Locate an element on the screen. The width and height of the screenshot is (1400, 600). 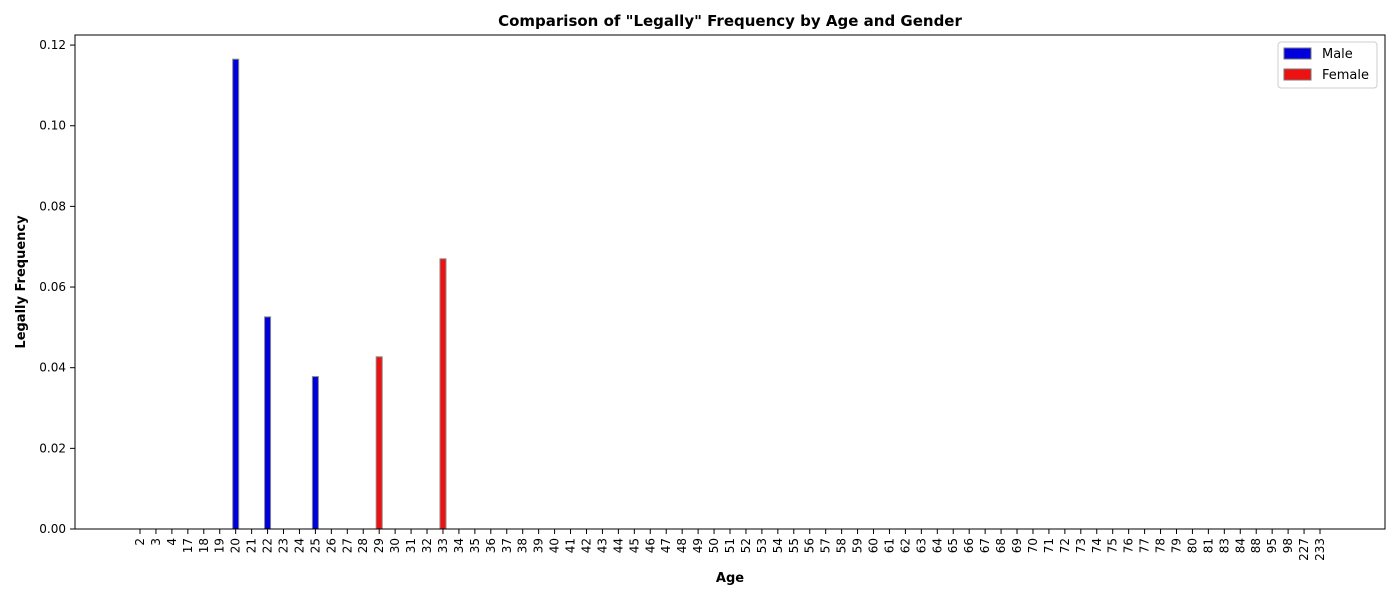
x-tick-label: 64 is located at coordinates (937, 545).